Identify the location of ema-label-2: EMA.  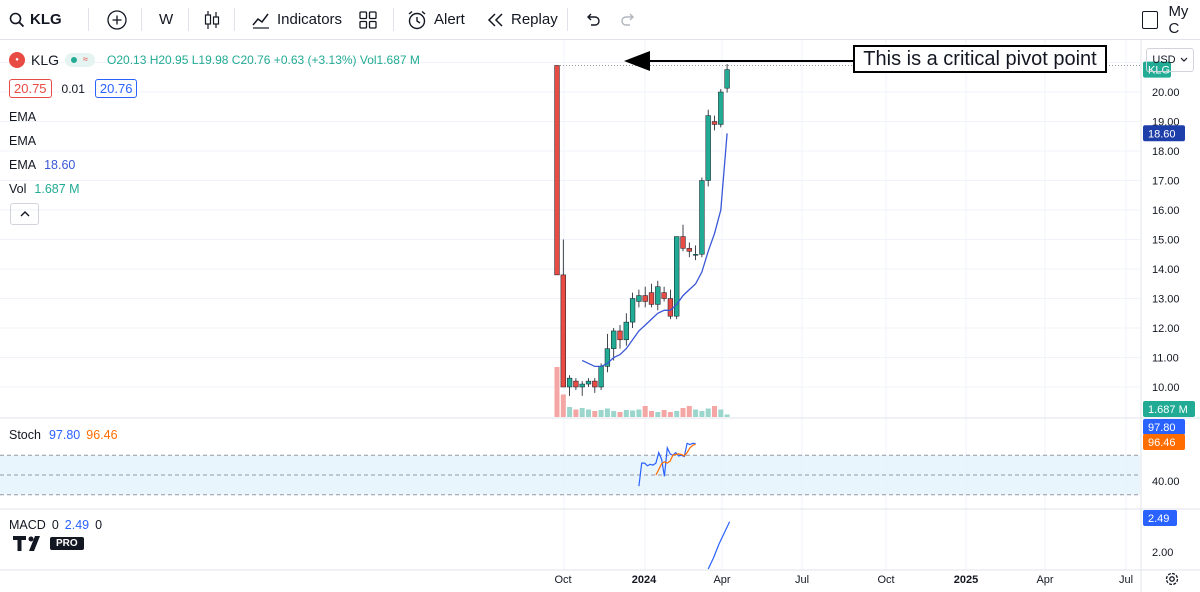
(23, 141).